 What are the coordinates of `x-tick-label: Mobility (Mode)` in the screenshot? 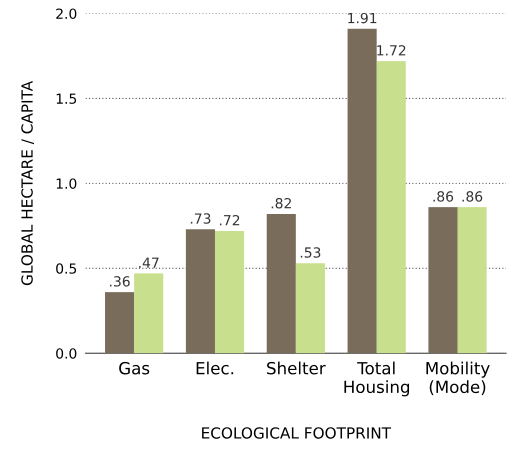 It's located at (458, 379).